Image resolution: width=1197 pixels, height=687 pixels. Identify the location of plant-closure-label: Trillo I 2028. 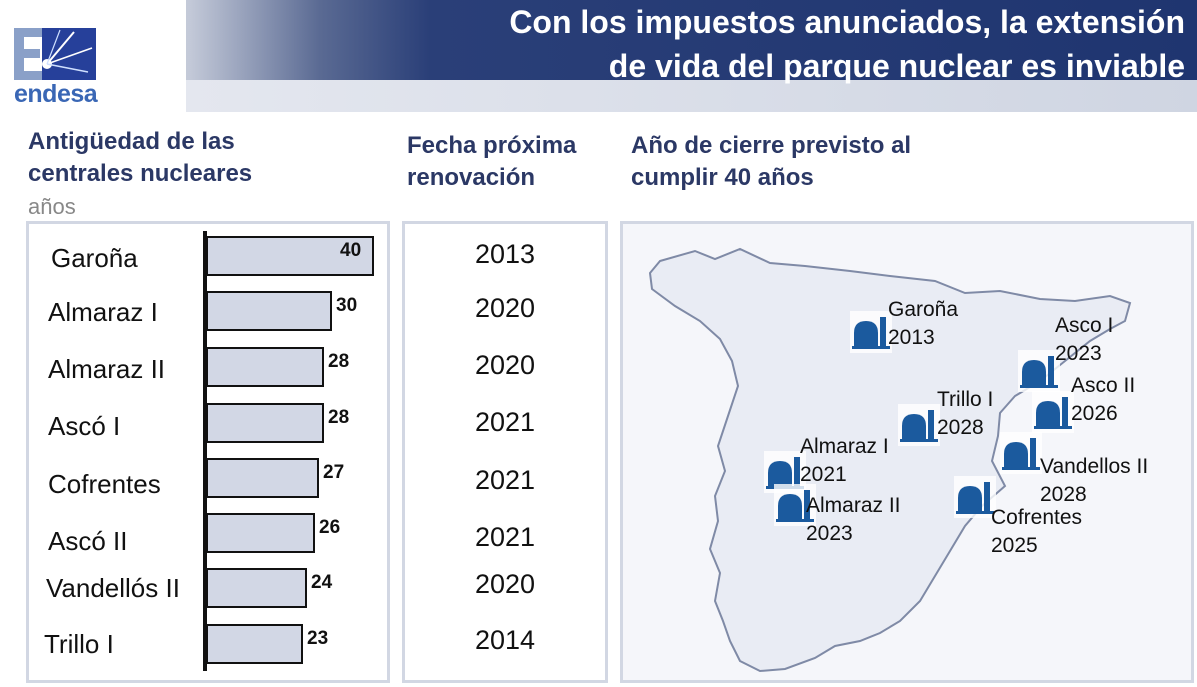
(965, 414).